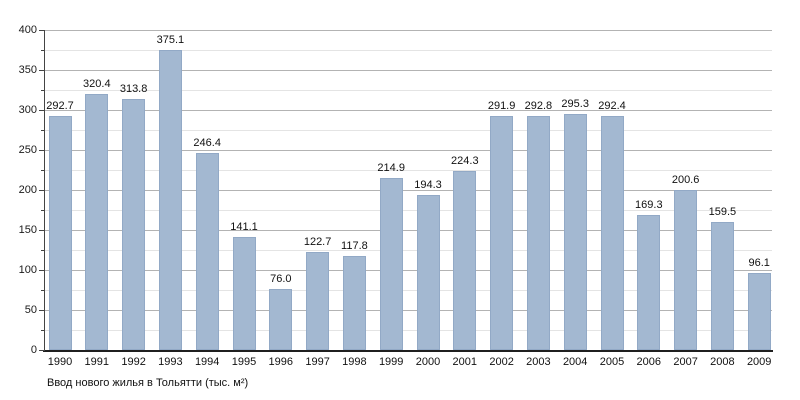 Image resolution: width=800 pixels, height=400 pixels. What do you see at coordinates (244, 293) in the screenshot?
I see `bar-1995` at bounding box center [244, 293].